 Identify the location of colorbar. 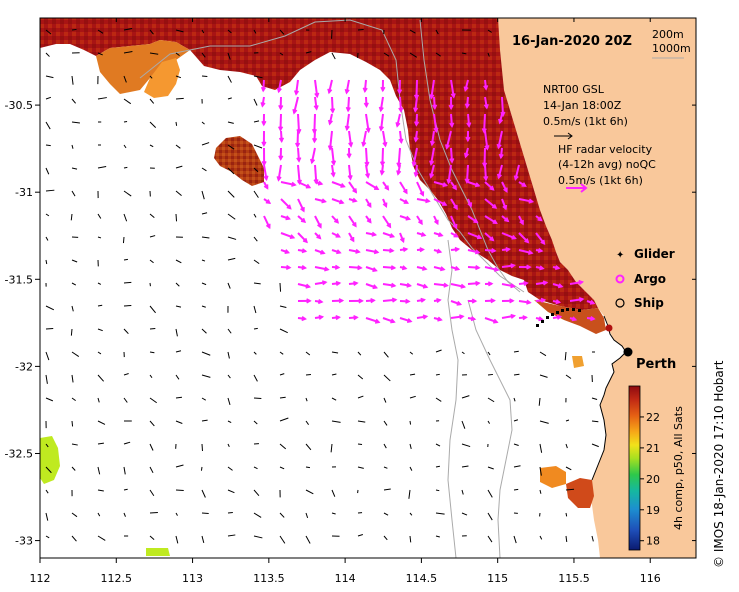
(634, 468).